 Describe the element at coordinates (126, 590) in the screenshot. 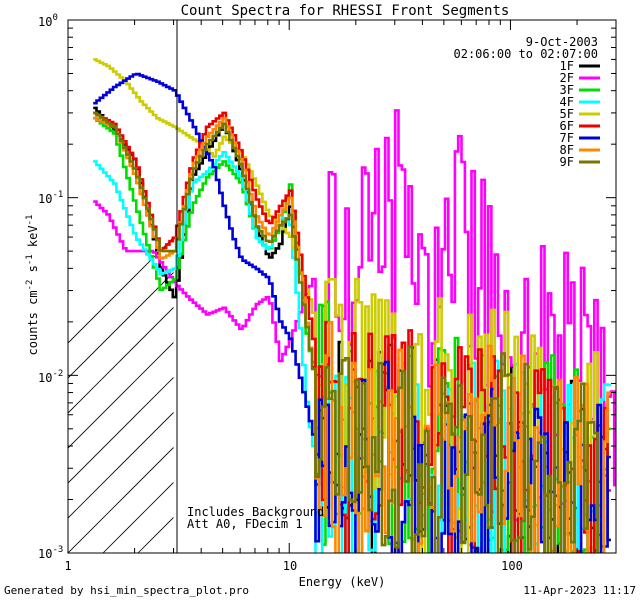

I see `generator-footer: Generated by hsi_min_spectra_plot.pro` at that location.